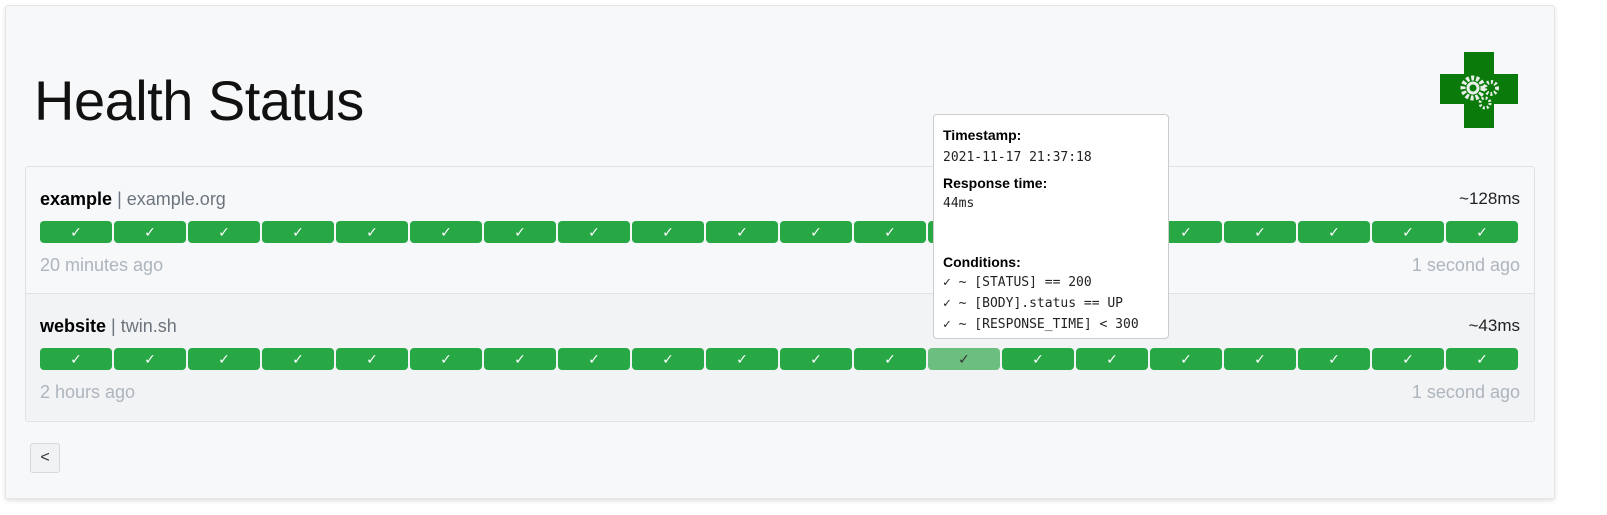  I want to click on timestamp-value: 2021-11-17 21:37:18, so click(1017, 157).